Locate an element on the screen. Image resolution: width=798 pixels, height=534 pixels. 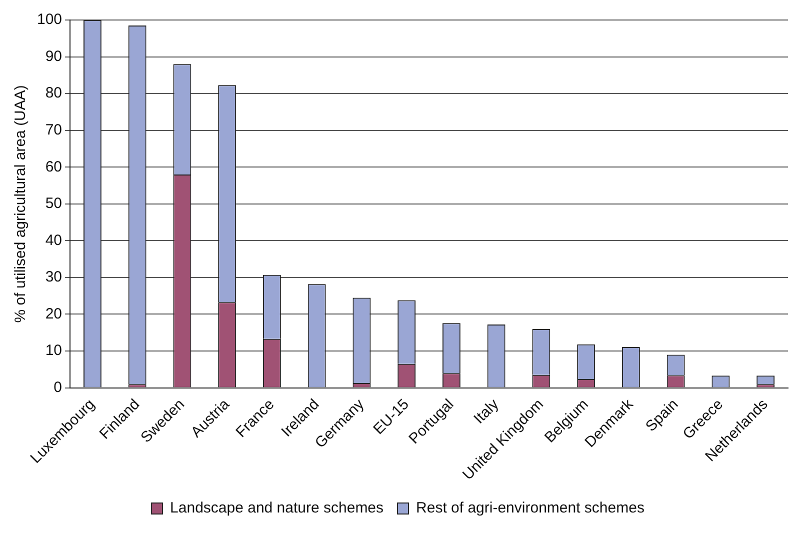
y-tick-label: 50 is located at coordinates (53, 203).